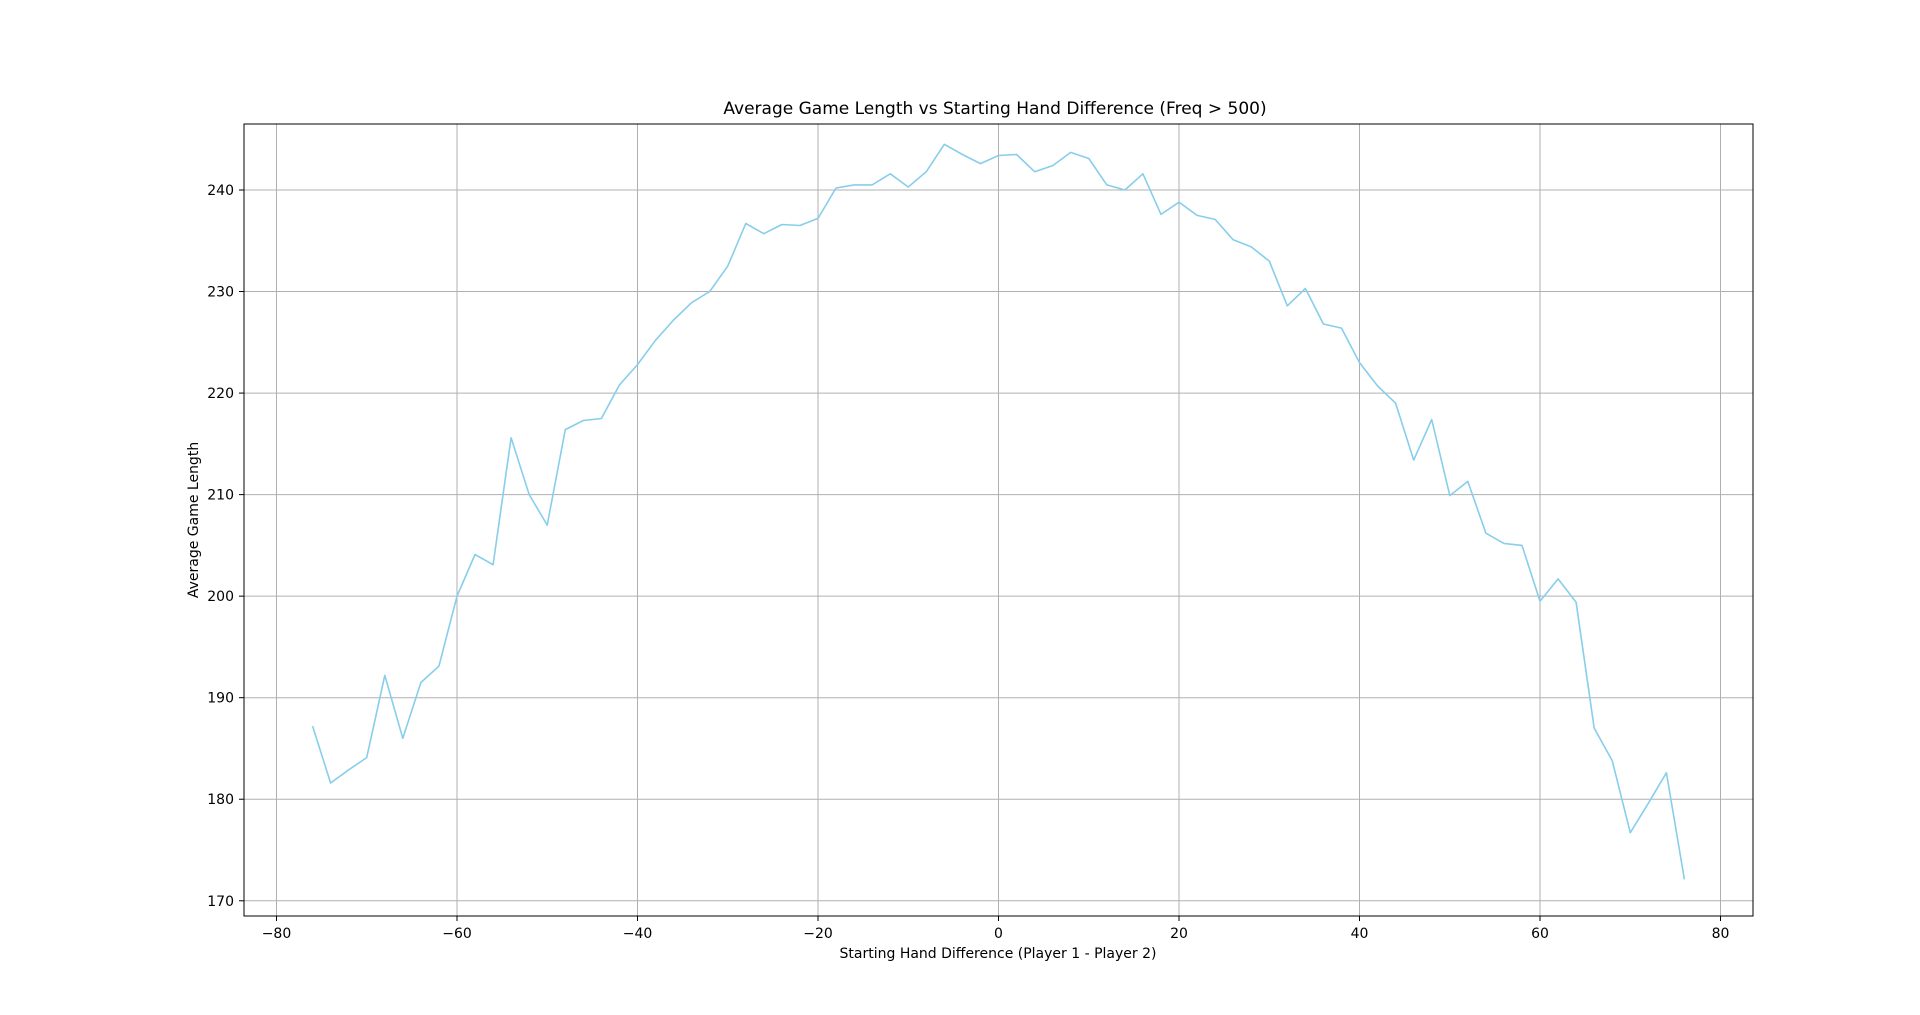 The image size is (1920, 1015). What do you see at coordinates (220, 699) in the screenshot?
I see `y-tick-label: 190` at bounding box center [220, 699].